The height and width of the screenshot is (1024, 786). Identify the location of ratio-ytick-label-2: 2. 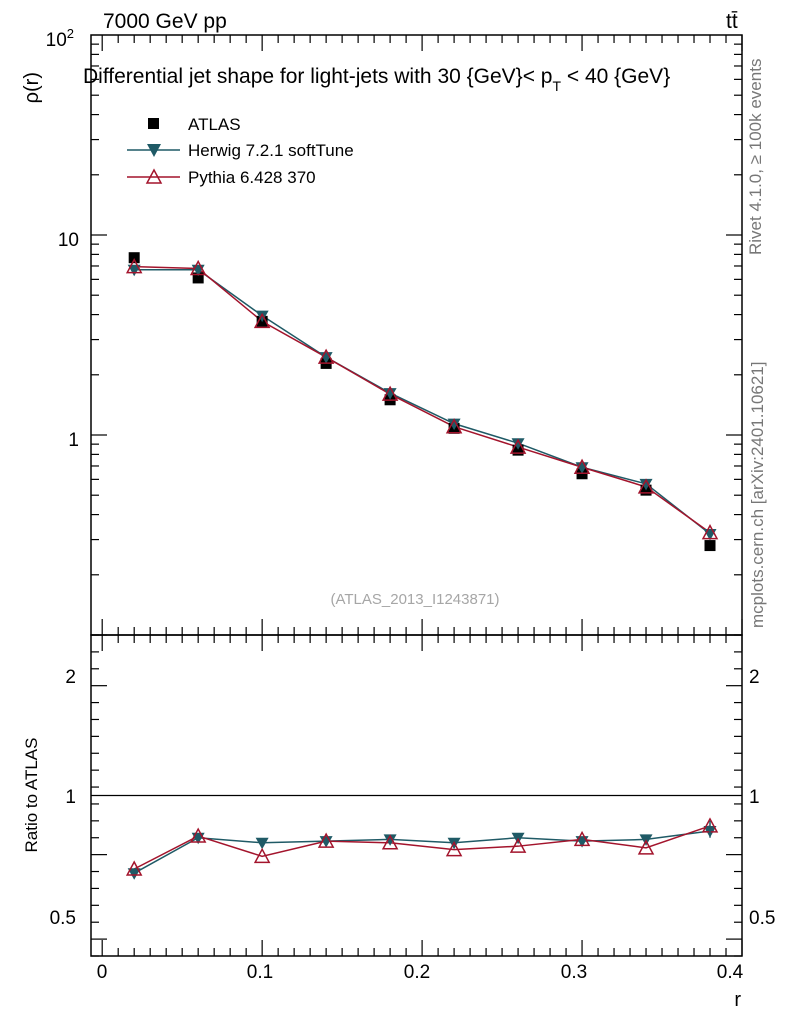
(70, 677).